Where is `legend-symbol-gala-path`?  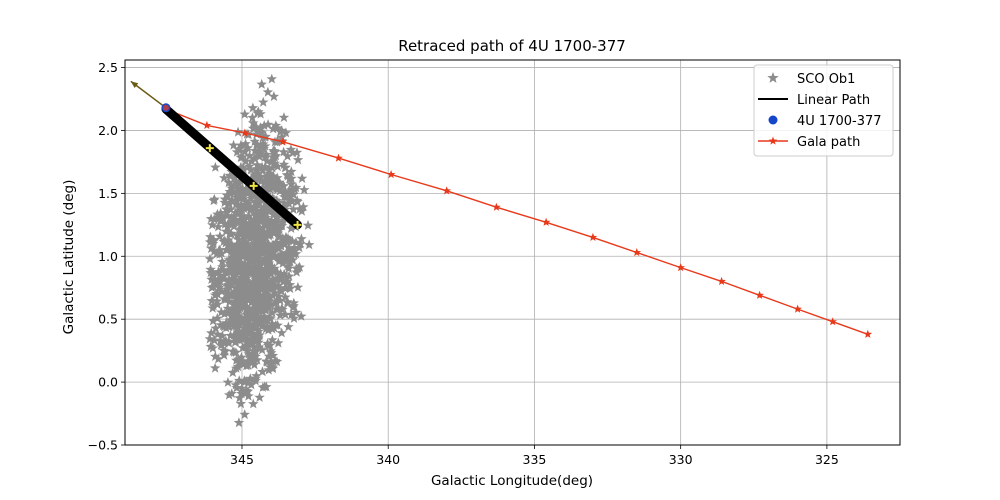
legend-symbol-gala-path is located at coordinates (773, 140).